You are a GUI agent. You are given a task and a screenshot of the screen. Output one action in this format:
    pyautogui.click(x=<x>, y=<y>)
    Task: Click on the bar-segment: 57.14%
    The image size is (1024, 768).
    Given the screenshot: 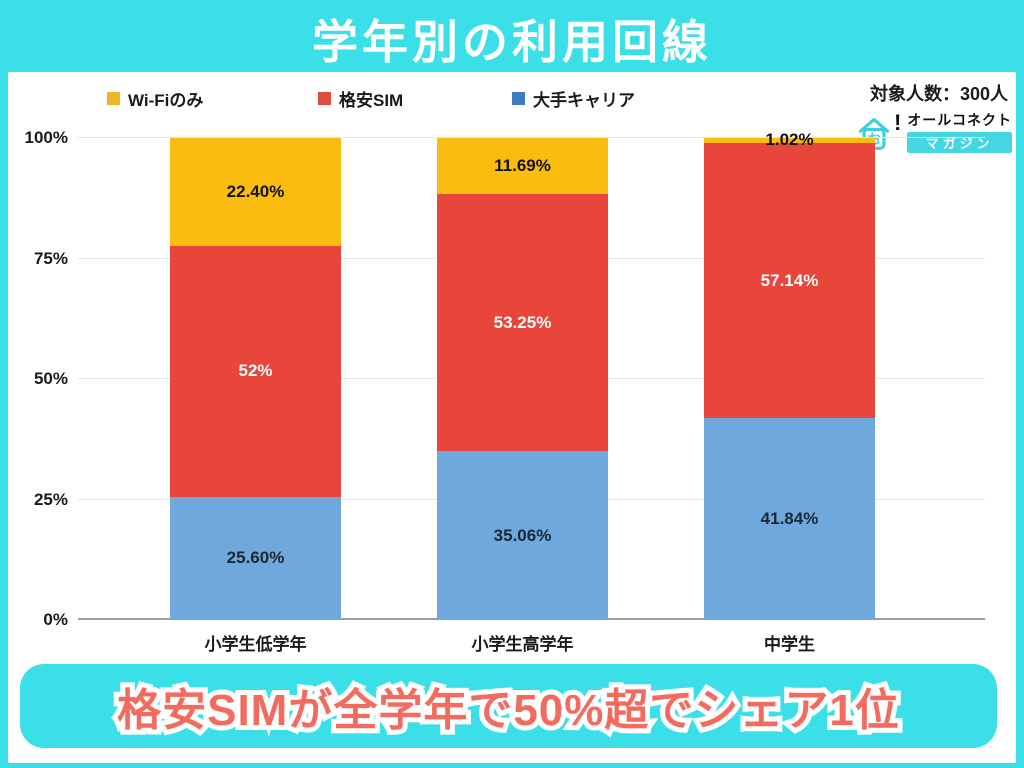 What is the action you would take?
    pyautogui.click(x=789, y=280)
    